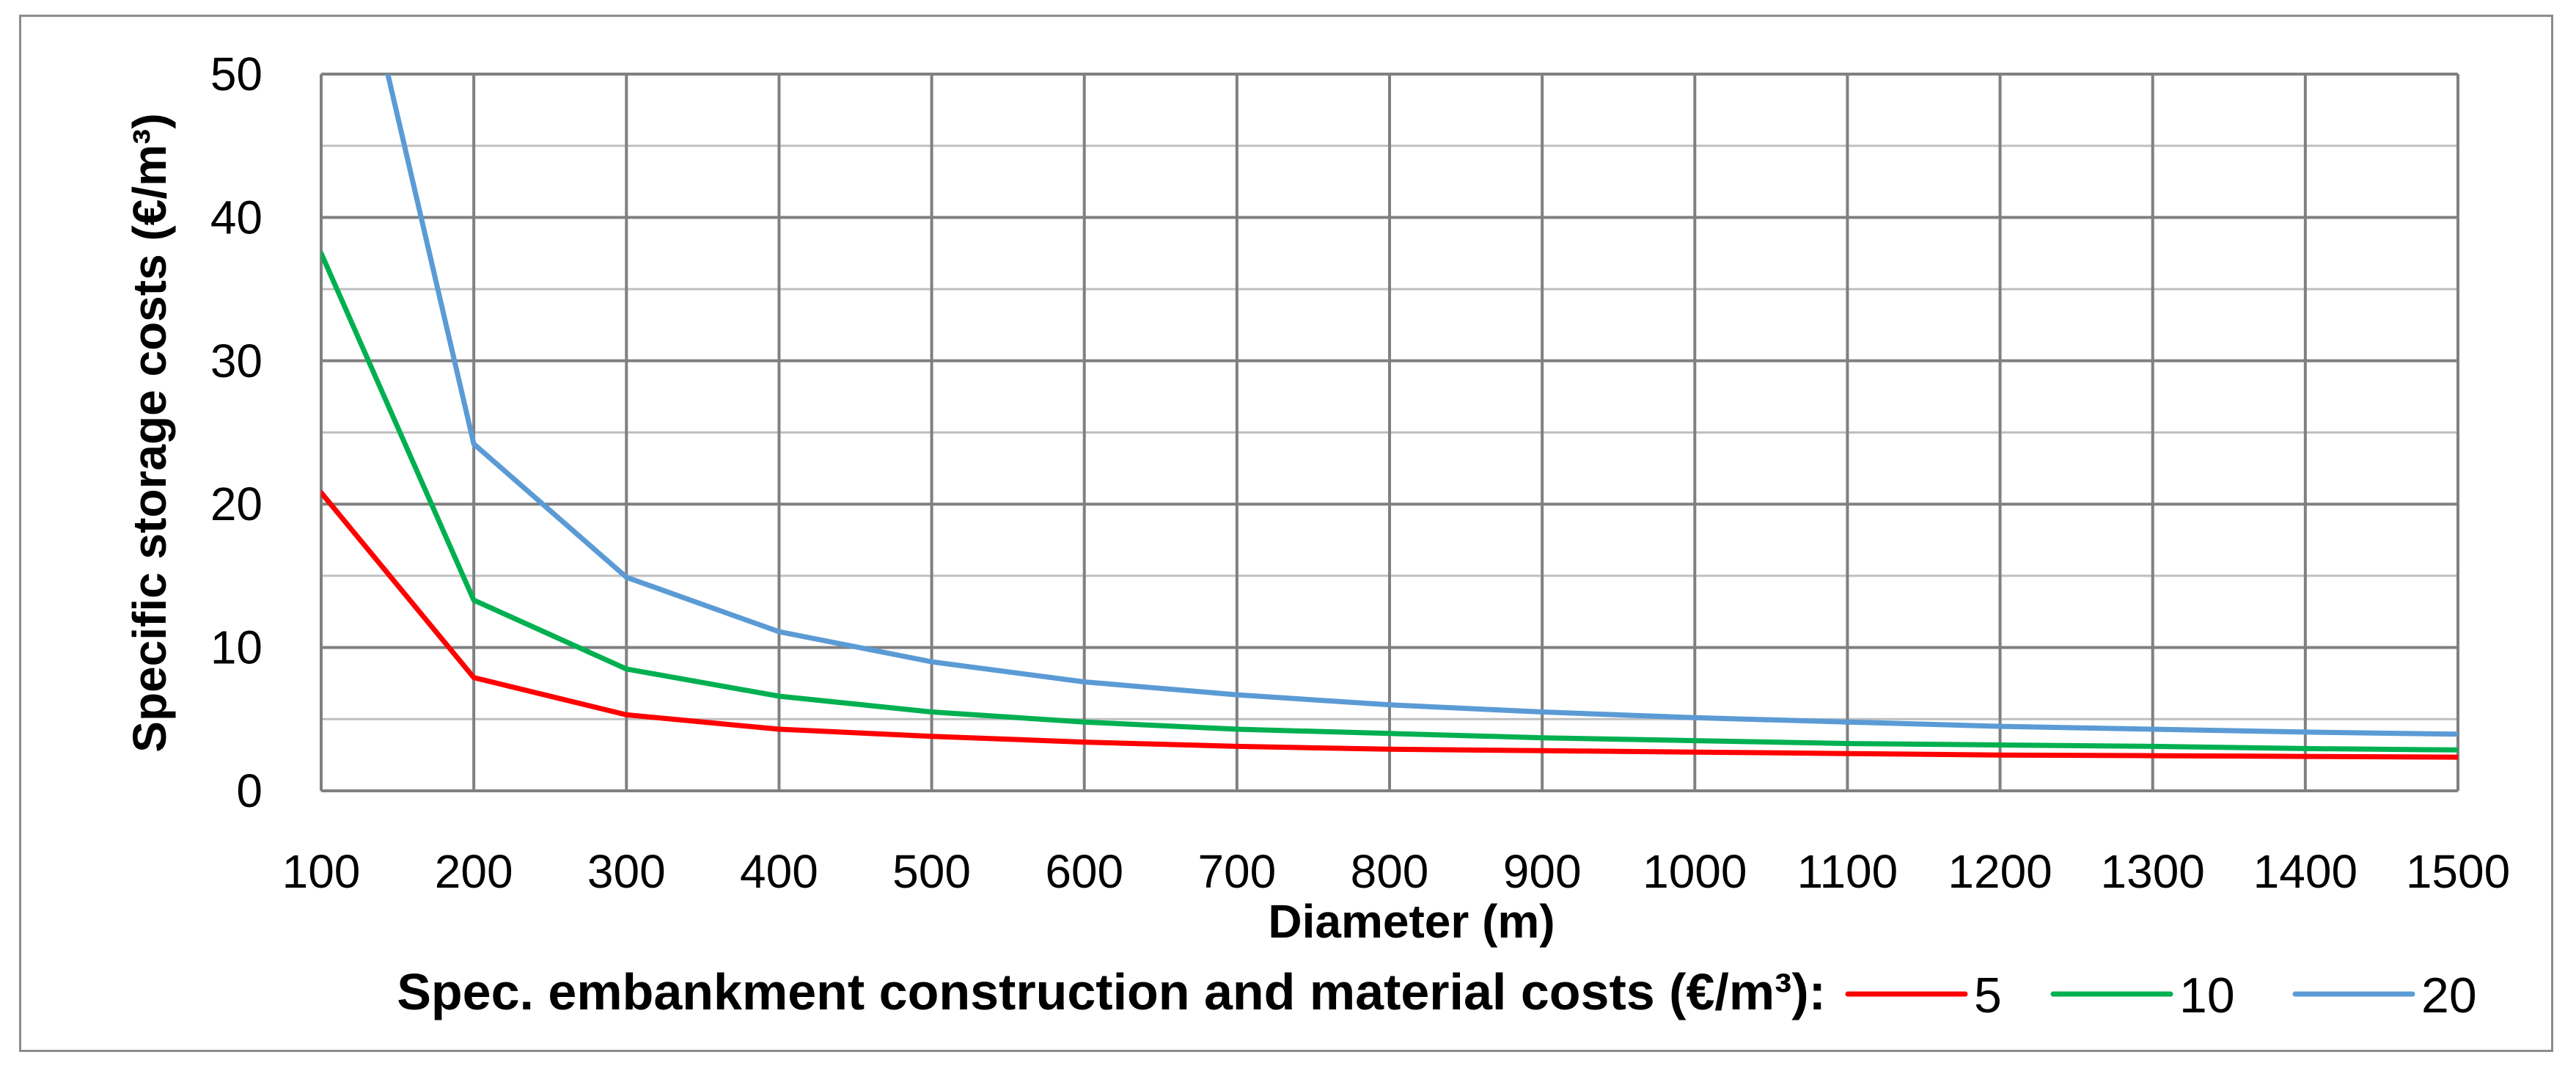  I want to click on x-axis-title: Diameter (m), so click(1412, 921).